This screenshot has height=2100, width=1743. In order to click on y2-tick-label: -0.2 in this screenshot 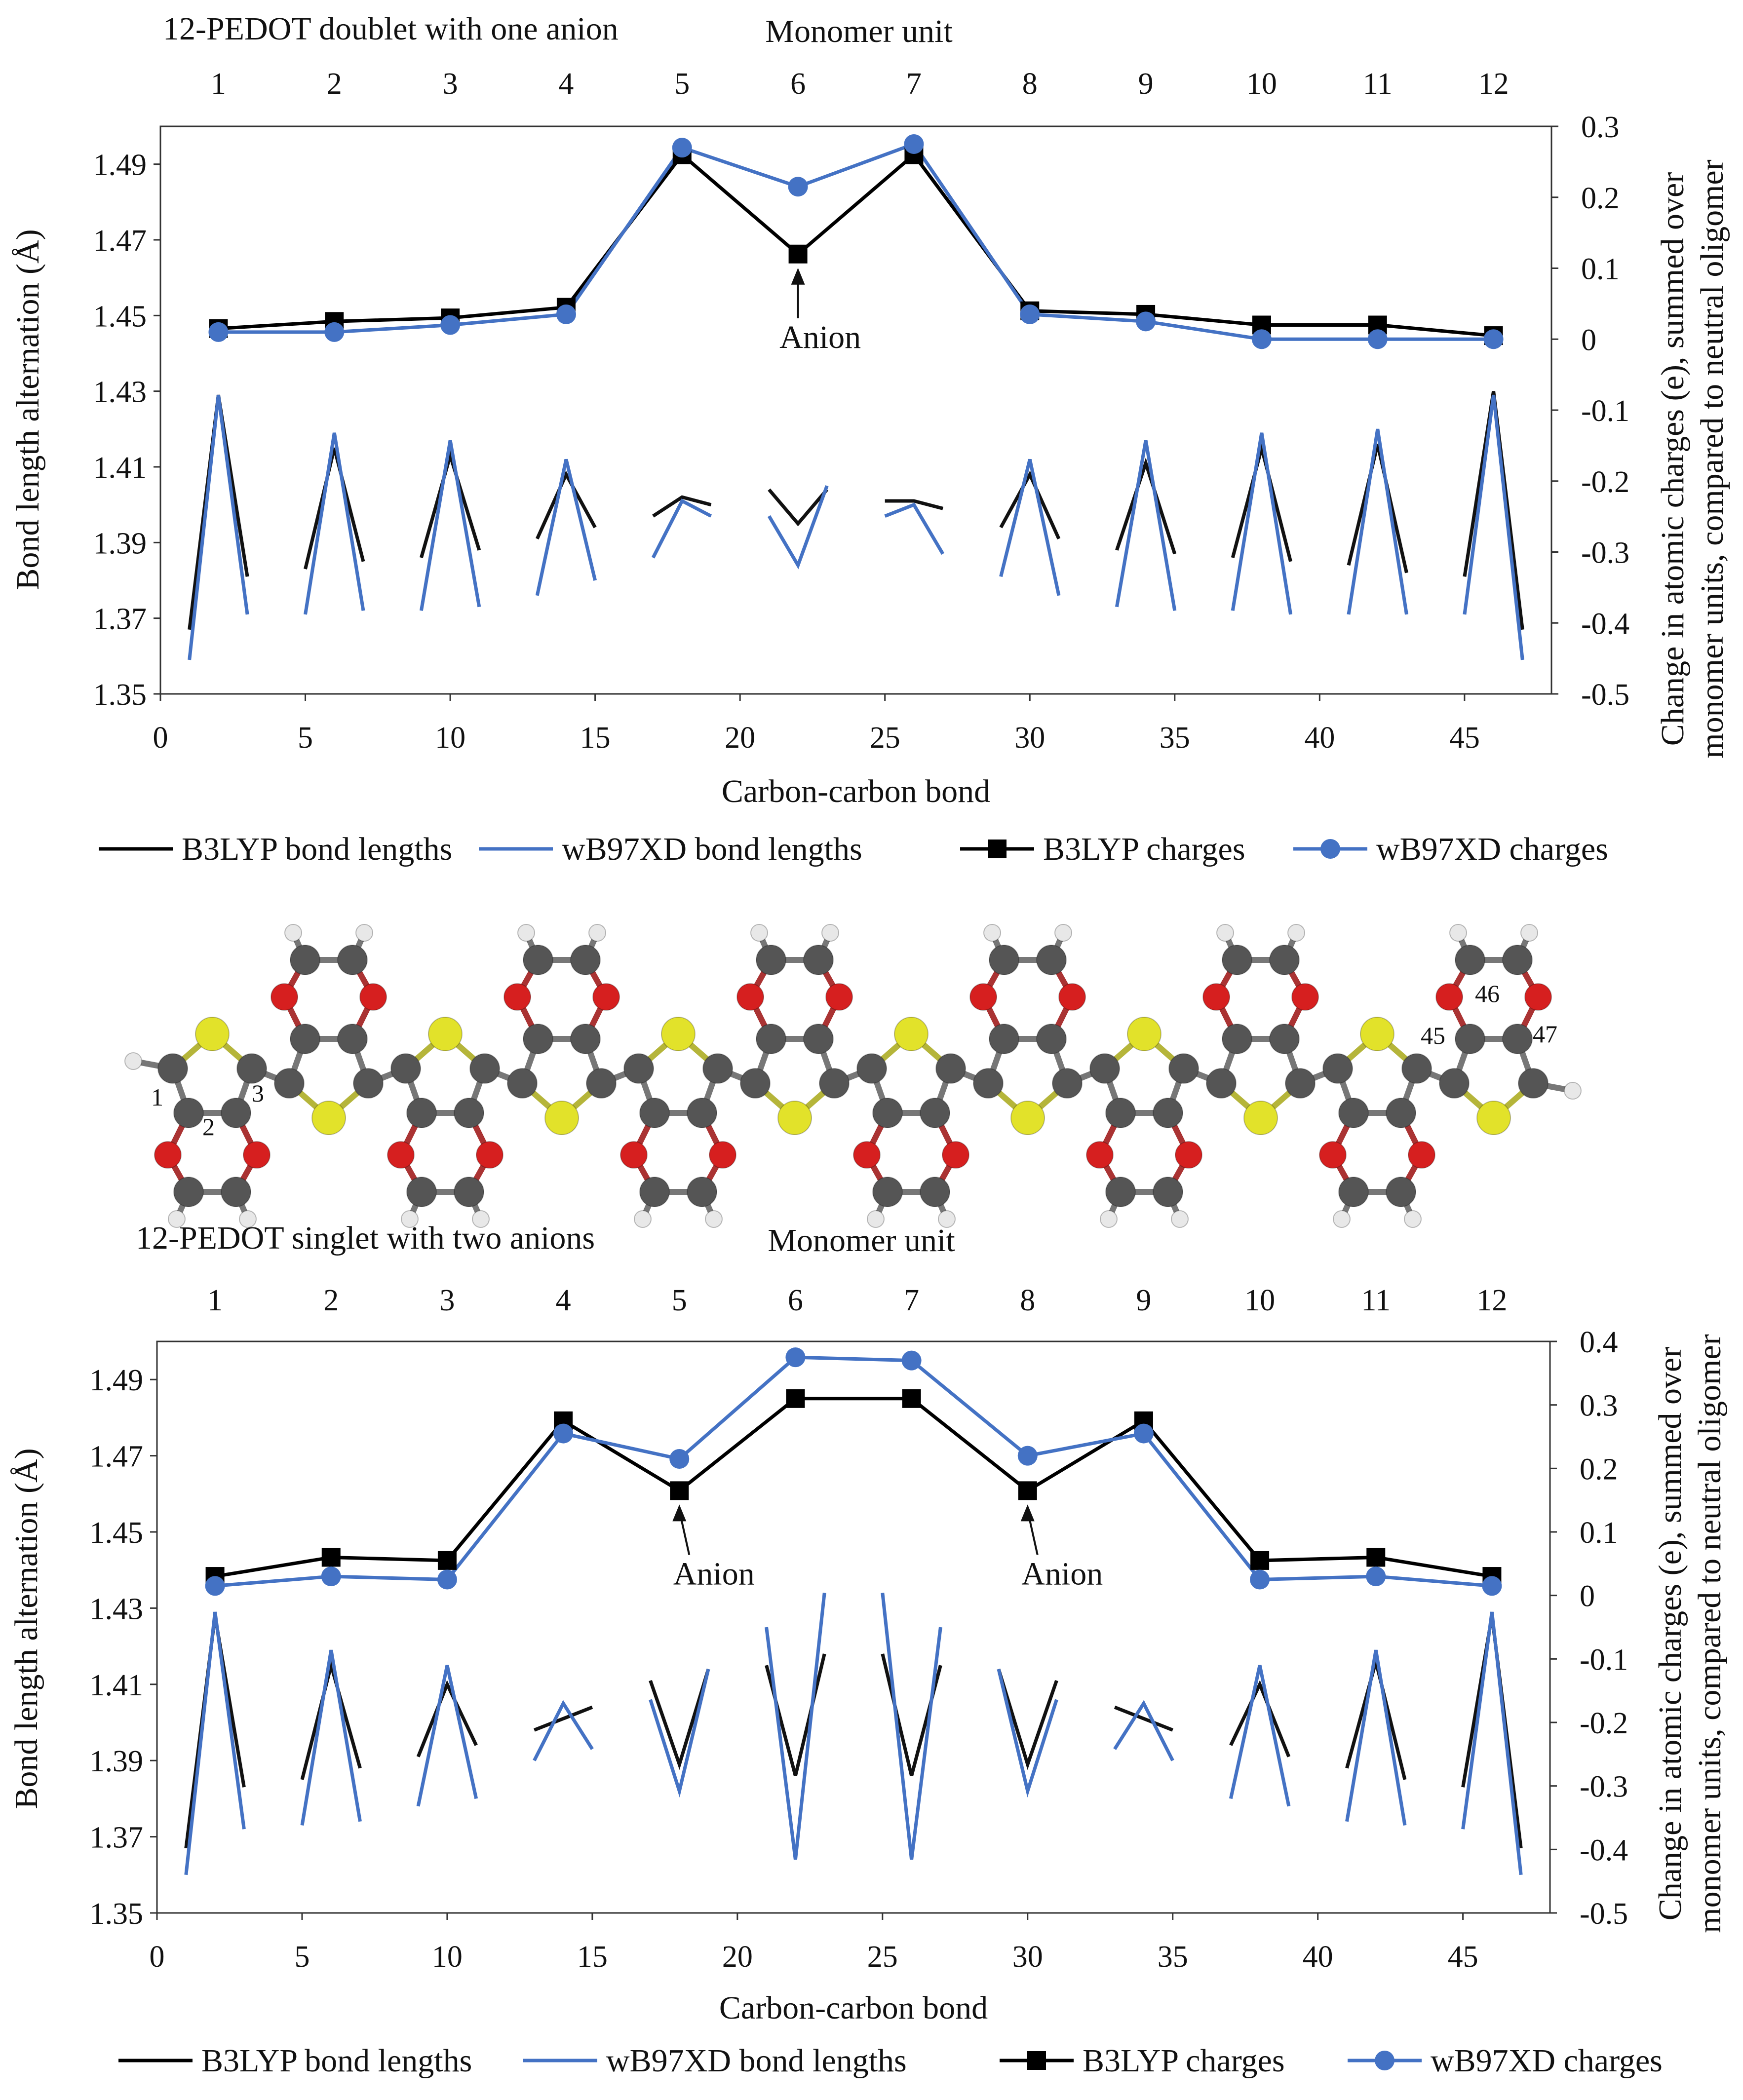, I will do `click(1604, 1723)`.